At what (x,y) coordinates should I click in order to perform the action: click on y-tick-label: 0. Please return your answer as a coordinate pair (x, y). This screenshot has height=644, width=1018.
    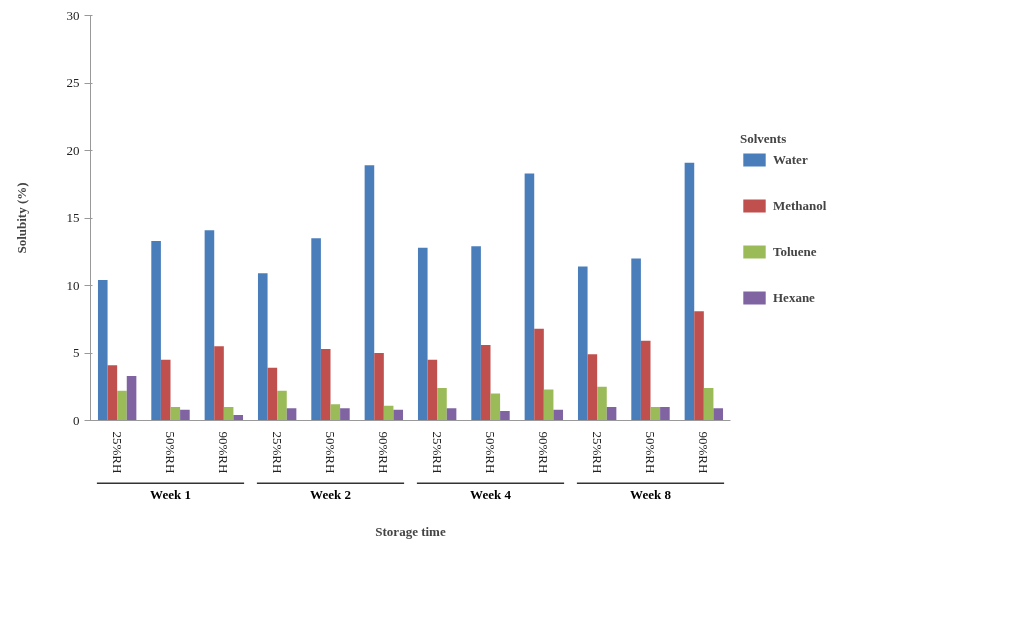
    Looking at the image, I should click on (76, 420).